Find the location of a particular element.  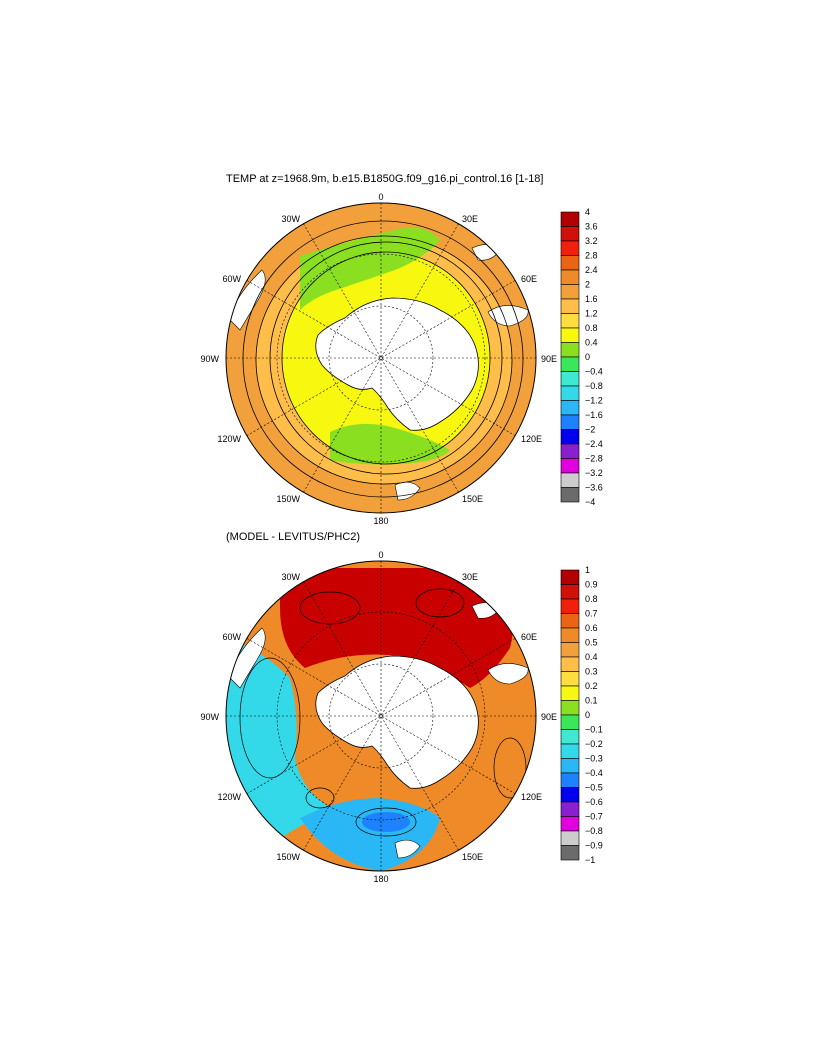

colorbar-label: −2.8 is located at coordinates (594, 459).